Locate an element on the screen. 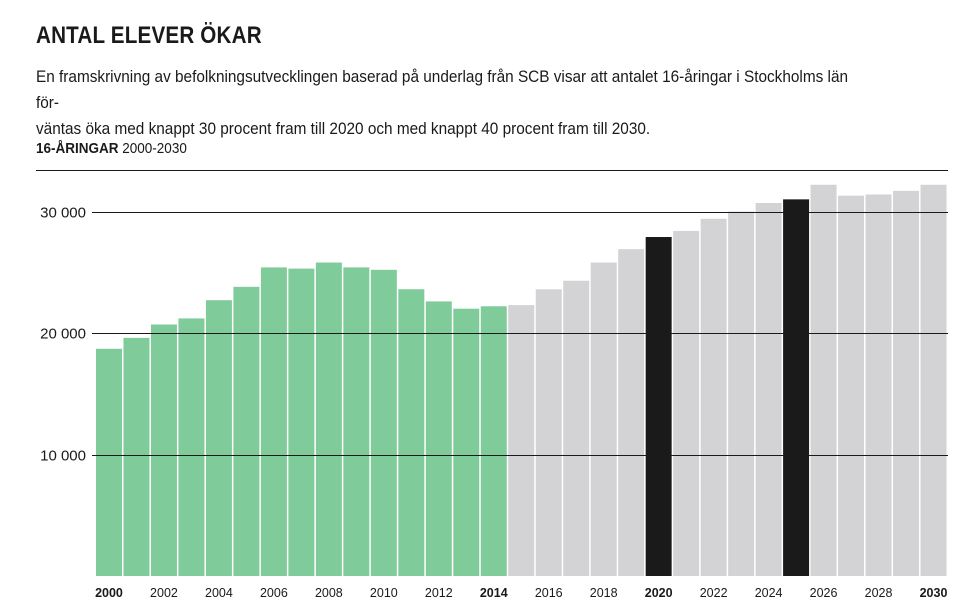  bar-2020 is located at coordinates (658, 406).